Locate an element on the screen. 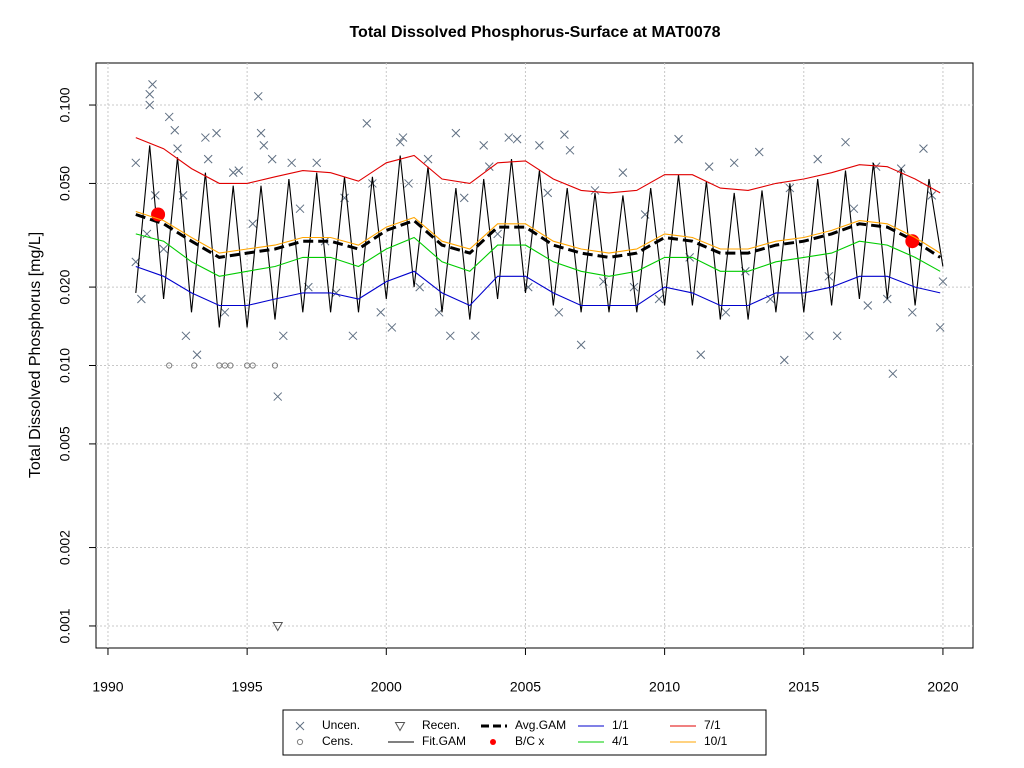 This screenshot has width=1024, height=768. y-tick-label: 0.100 is located at coordinates (65, 104).